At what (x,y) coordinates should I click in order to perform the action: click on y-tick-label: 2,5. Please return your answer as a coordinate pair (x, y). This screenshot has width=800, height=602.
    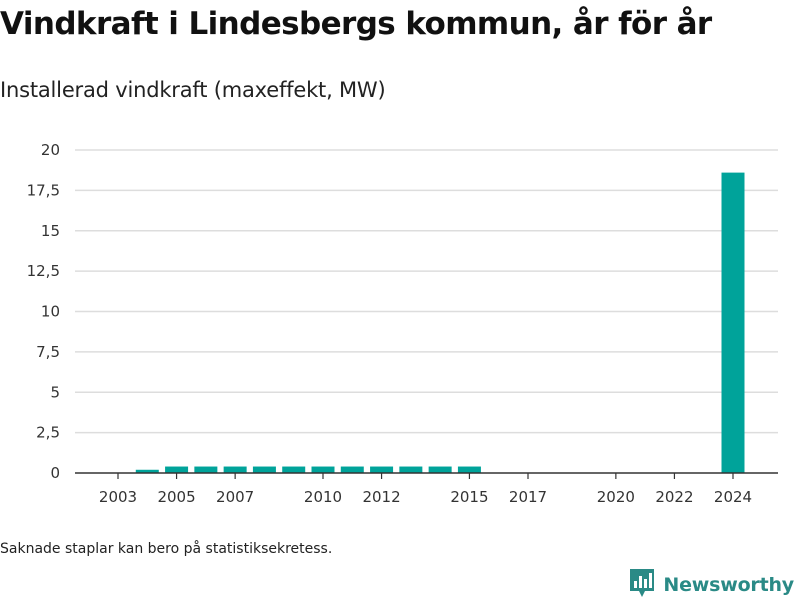
    Looking at the image, I should click on (48, 433).